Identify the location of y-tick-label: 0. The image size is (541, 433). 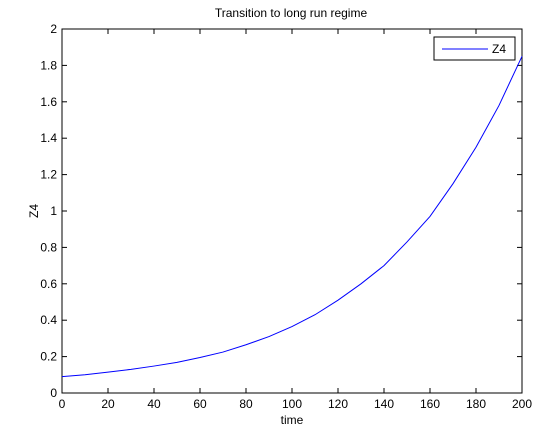
(53, 393).